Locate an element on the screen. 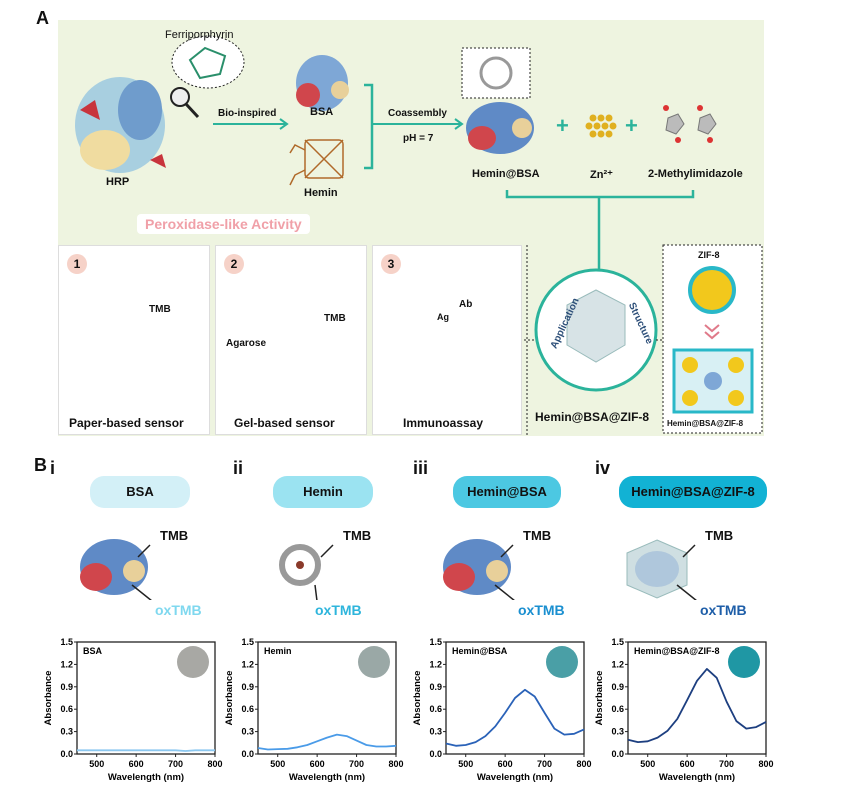 The height and width of the screenshot is (792, 852). sample-pill: BSA is located at coordinates (140, 492).